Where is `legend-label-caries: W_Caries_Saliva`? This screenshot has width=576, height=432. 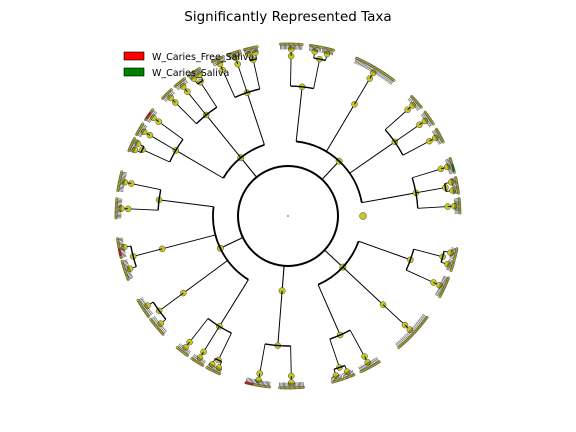 legend-label-caries: W_Caries_Saliva is located at coordinates (190, 73).